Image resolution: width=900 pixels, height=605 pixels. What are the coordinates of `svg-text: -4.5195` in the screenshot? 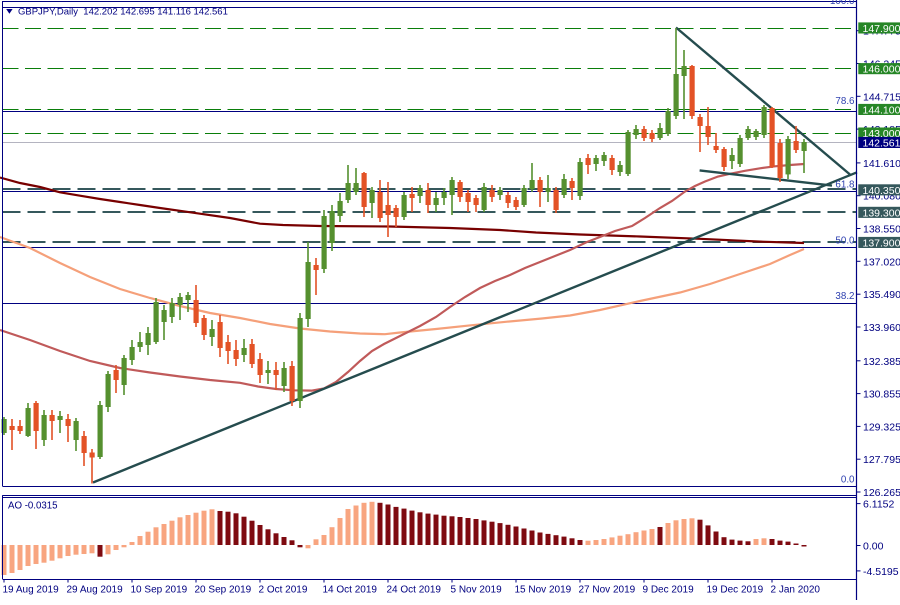 It's located at (881, 572).